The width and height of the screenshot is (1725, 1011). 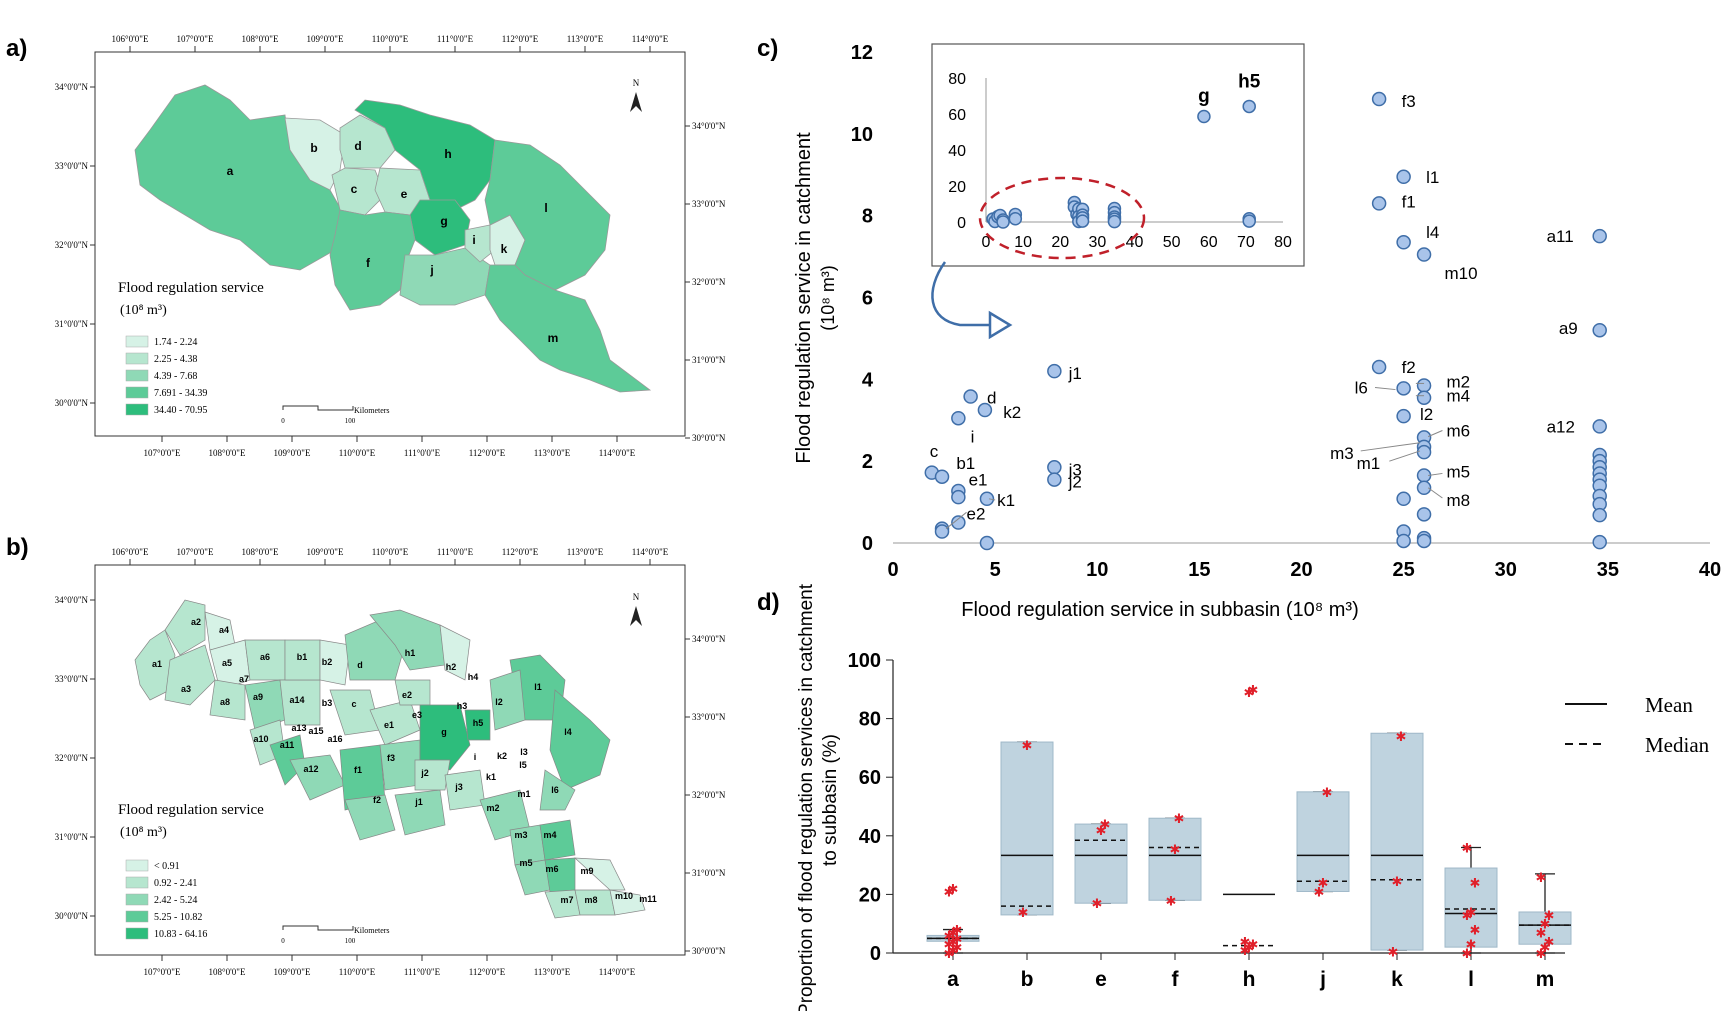 What do you see at coordinates (1361, 388) in the screenshot?
I see `point-label: l6` at bounding box center [1361, 388].